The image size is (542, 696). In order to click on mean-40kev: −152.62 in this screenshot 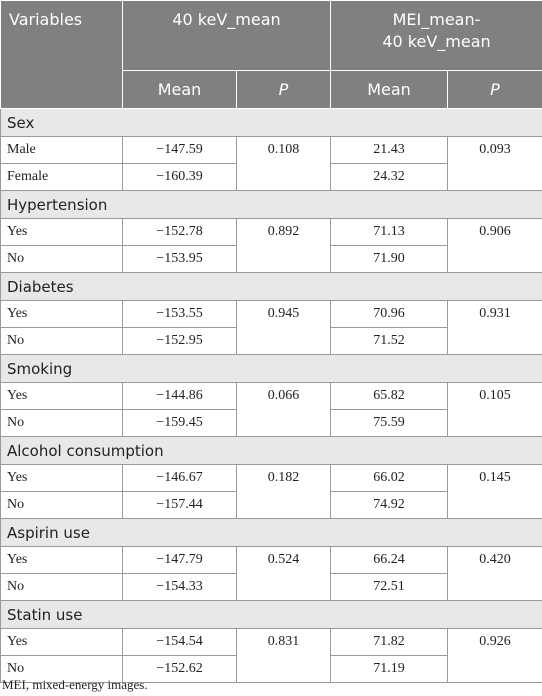, I will do `click(179, 669)`.